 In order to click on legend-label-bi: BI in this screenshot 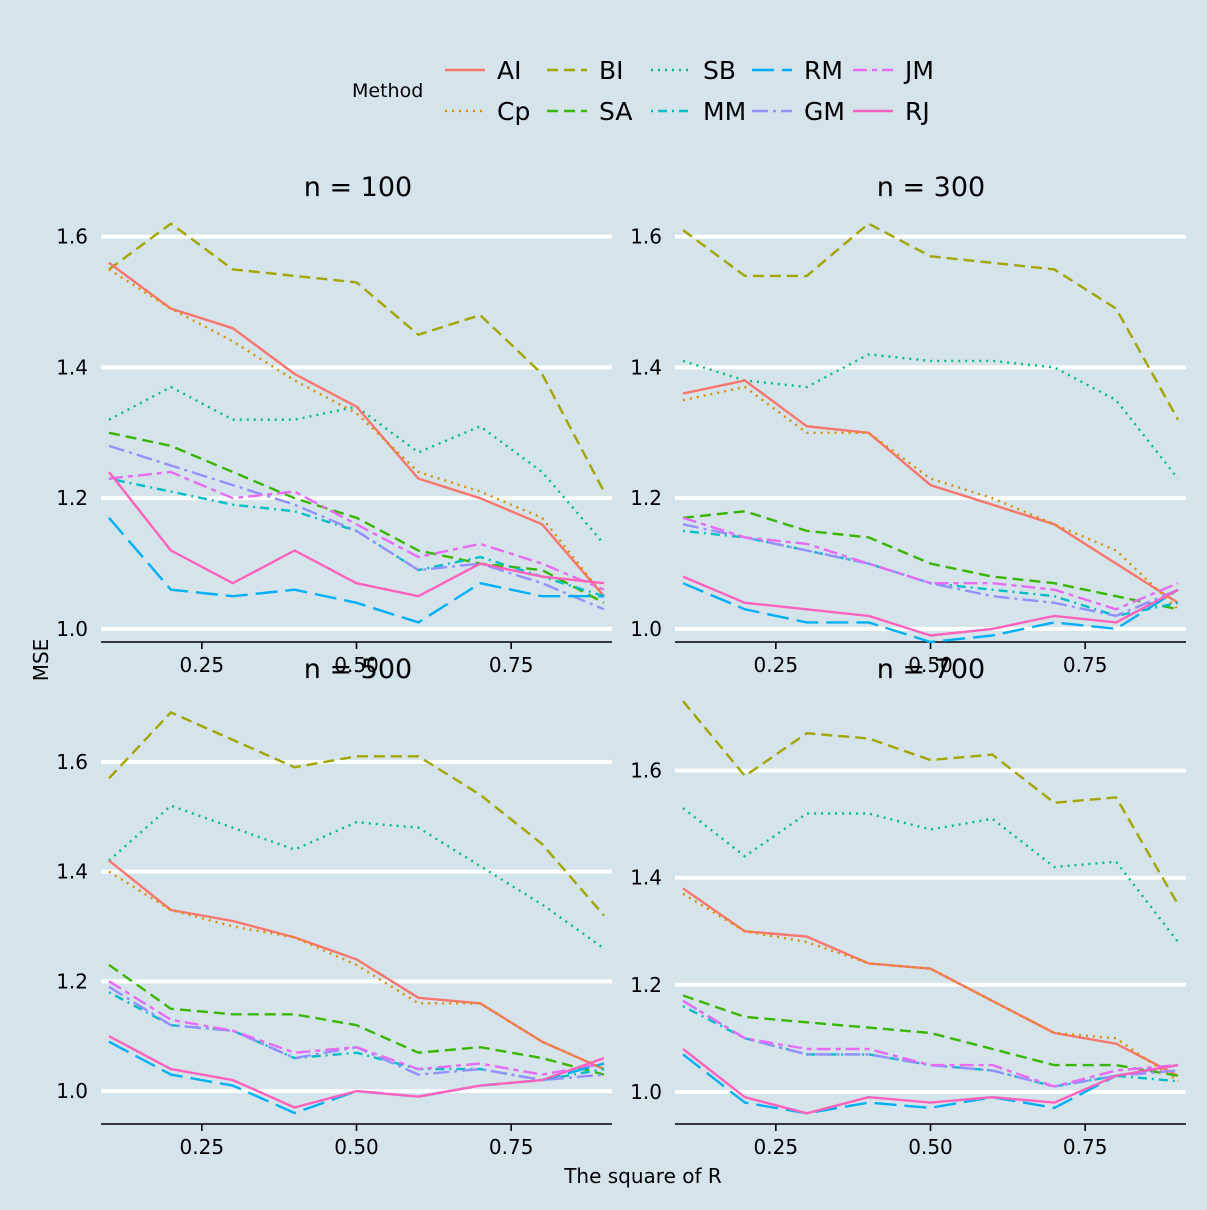, I will do `click(611, 70)`.